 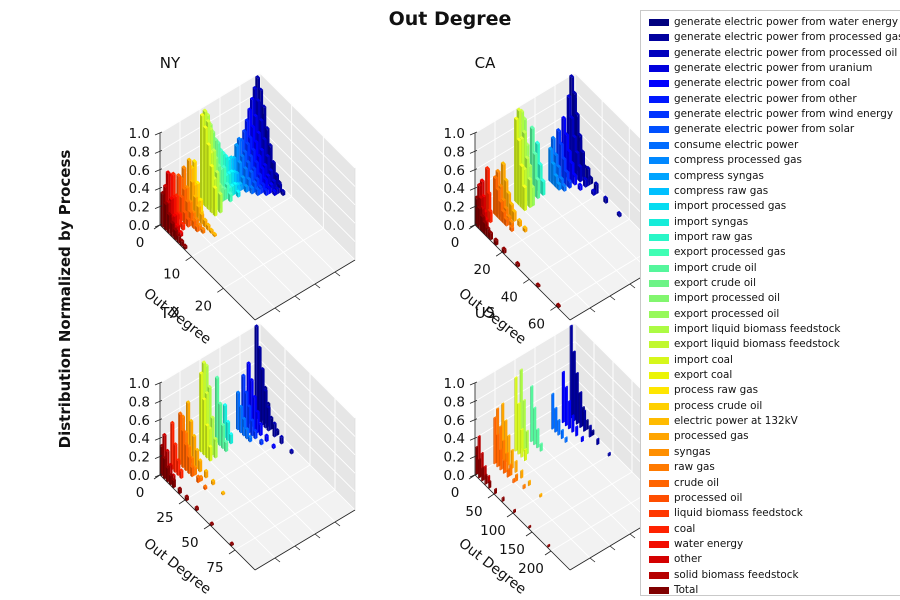 I want to click on legend-label: compress syngas, so click(x=719, y=175).